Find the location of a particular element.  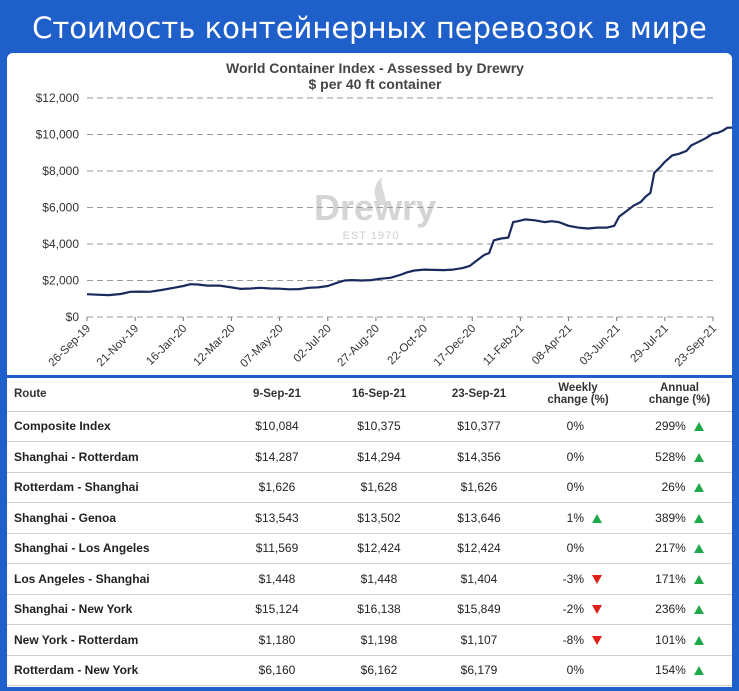

rate-date-1: $1,180 is located at coordinates (277, 640).